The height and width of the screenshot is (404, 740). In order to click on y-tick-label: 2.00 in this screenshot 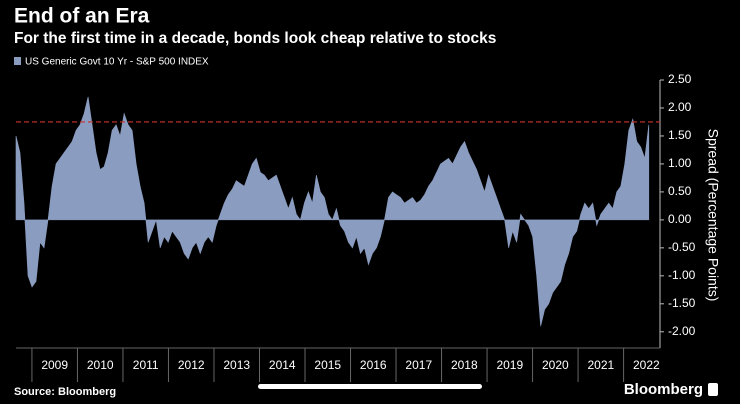, I will do `click(680, 107)`.